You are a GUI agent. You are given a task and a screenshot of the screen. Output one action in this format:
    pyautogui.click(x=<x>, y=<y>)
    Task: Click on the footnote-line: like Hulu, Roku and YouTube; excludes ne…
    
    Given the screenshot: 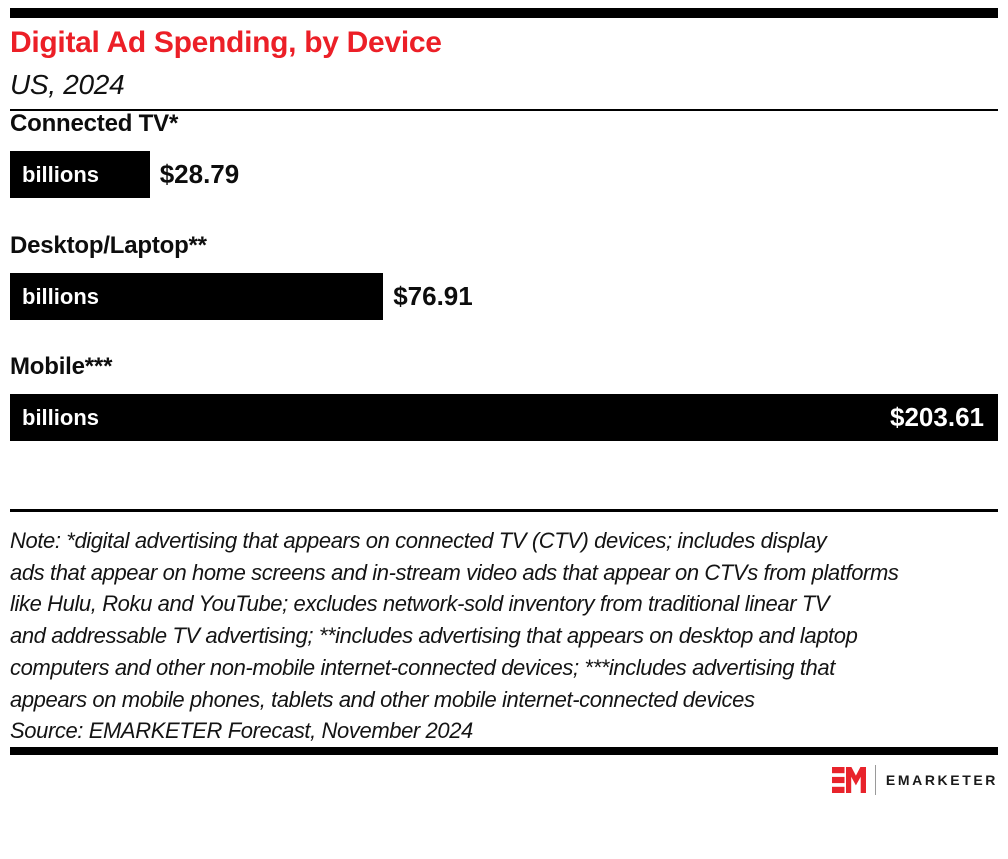 What is the action you would take?
    pyautogui.click(x=420, y=604)
    